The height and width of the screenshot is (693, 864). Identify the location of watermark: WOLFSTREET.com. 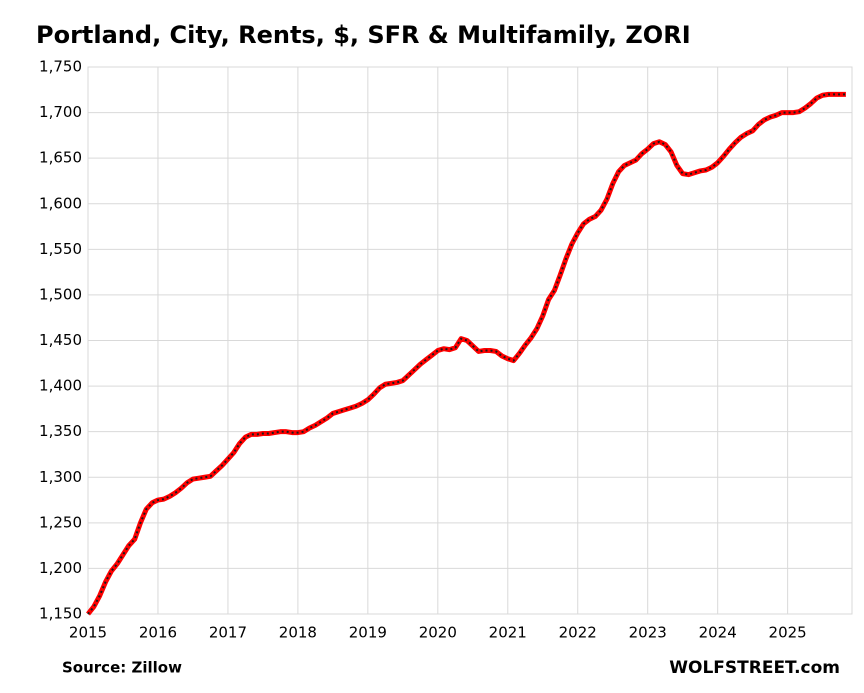
(754, 668).